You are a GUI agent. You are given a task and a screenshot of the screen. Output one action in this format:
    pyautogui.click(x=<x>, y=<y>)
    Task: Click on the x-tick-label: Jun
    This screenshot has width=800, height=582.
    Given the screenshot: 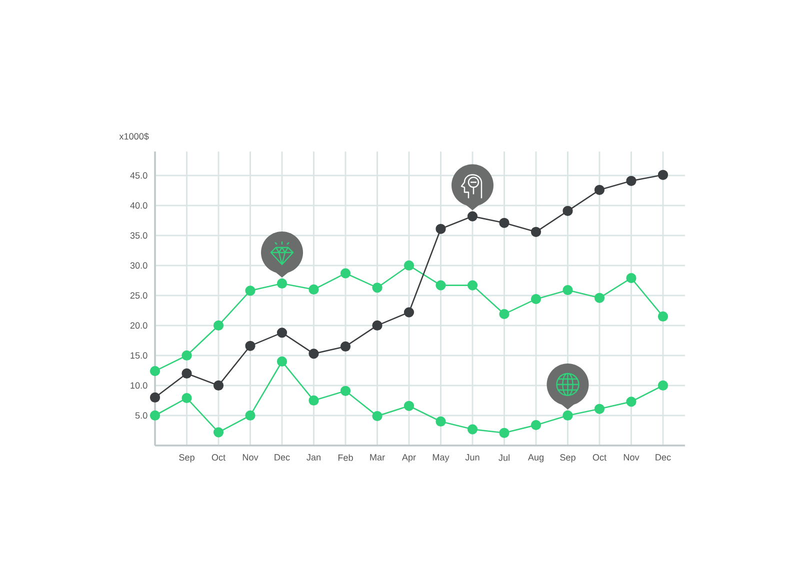 What is the action you would take?
    pyautogui.click(x=472, y=457)
    